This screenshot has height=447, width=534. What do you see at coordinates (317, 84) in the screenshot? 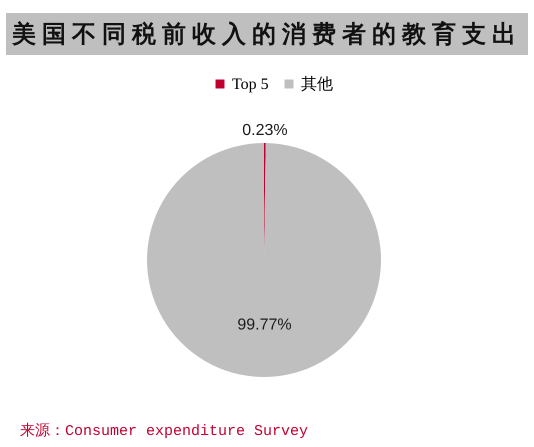
I see `legend-label: 其他` at bounding box center [317, 84].